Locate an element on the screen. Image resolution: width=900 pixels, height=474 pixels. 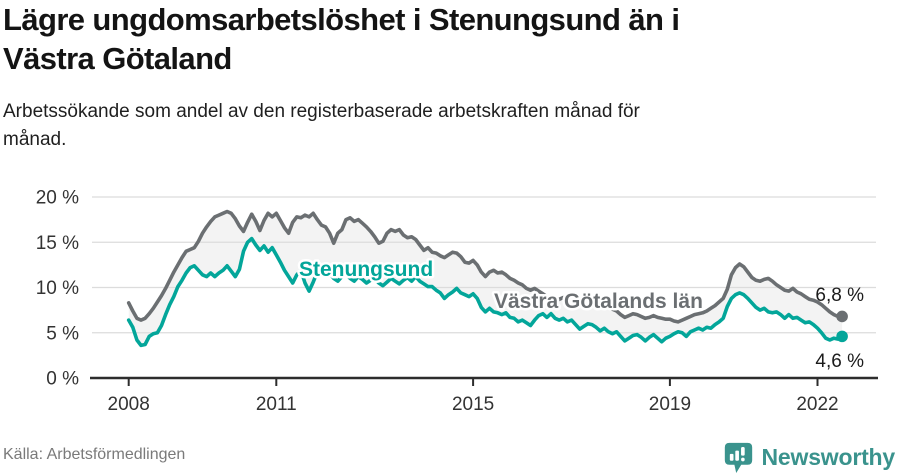
end-label-vastra-gotaland: 6,8 % is located at coordinates (839, 295).